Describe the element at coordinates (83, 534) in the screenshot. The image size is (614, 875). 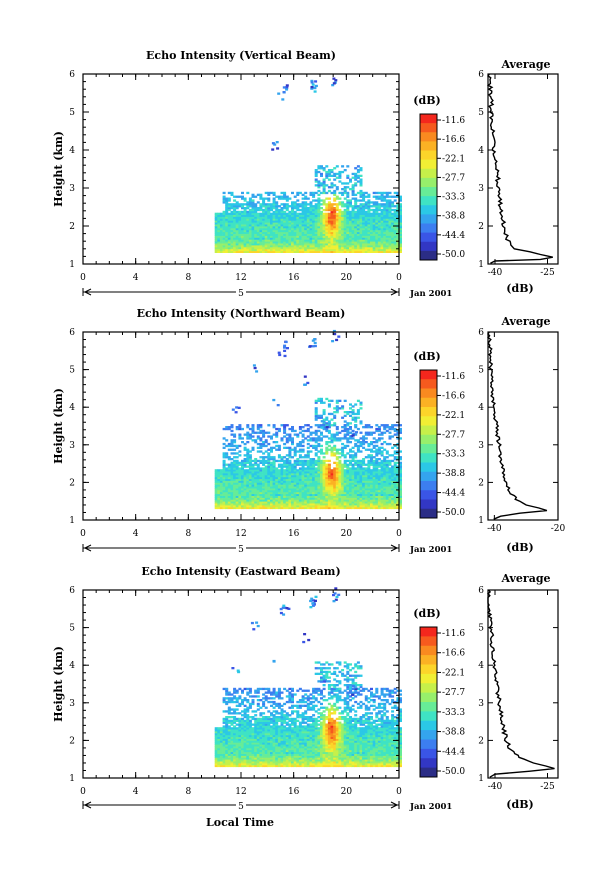
I see `x-tick-label: 0` at that location.